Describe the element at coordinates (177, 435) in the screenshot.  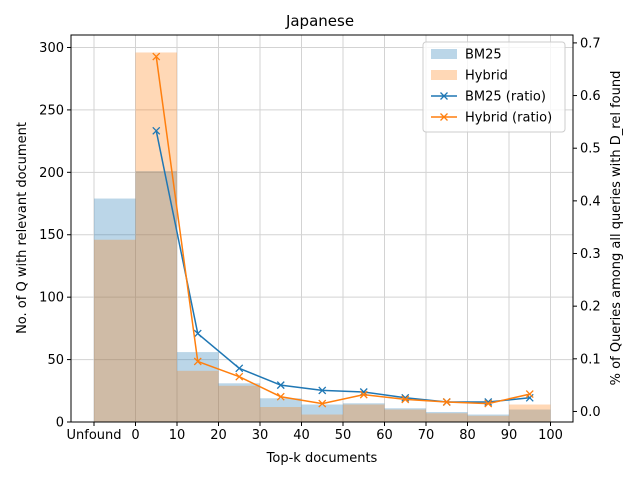
I see `x-tick-label: 10` at that location.